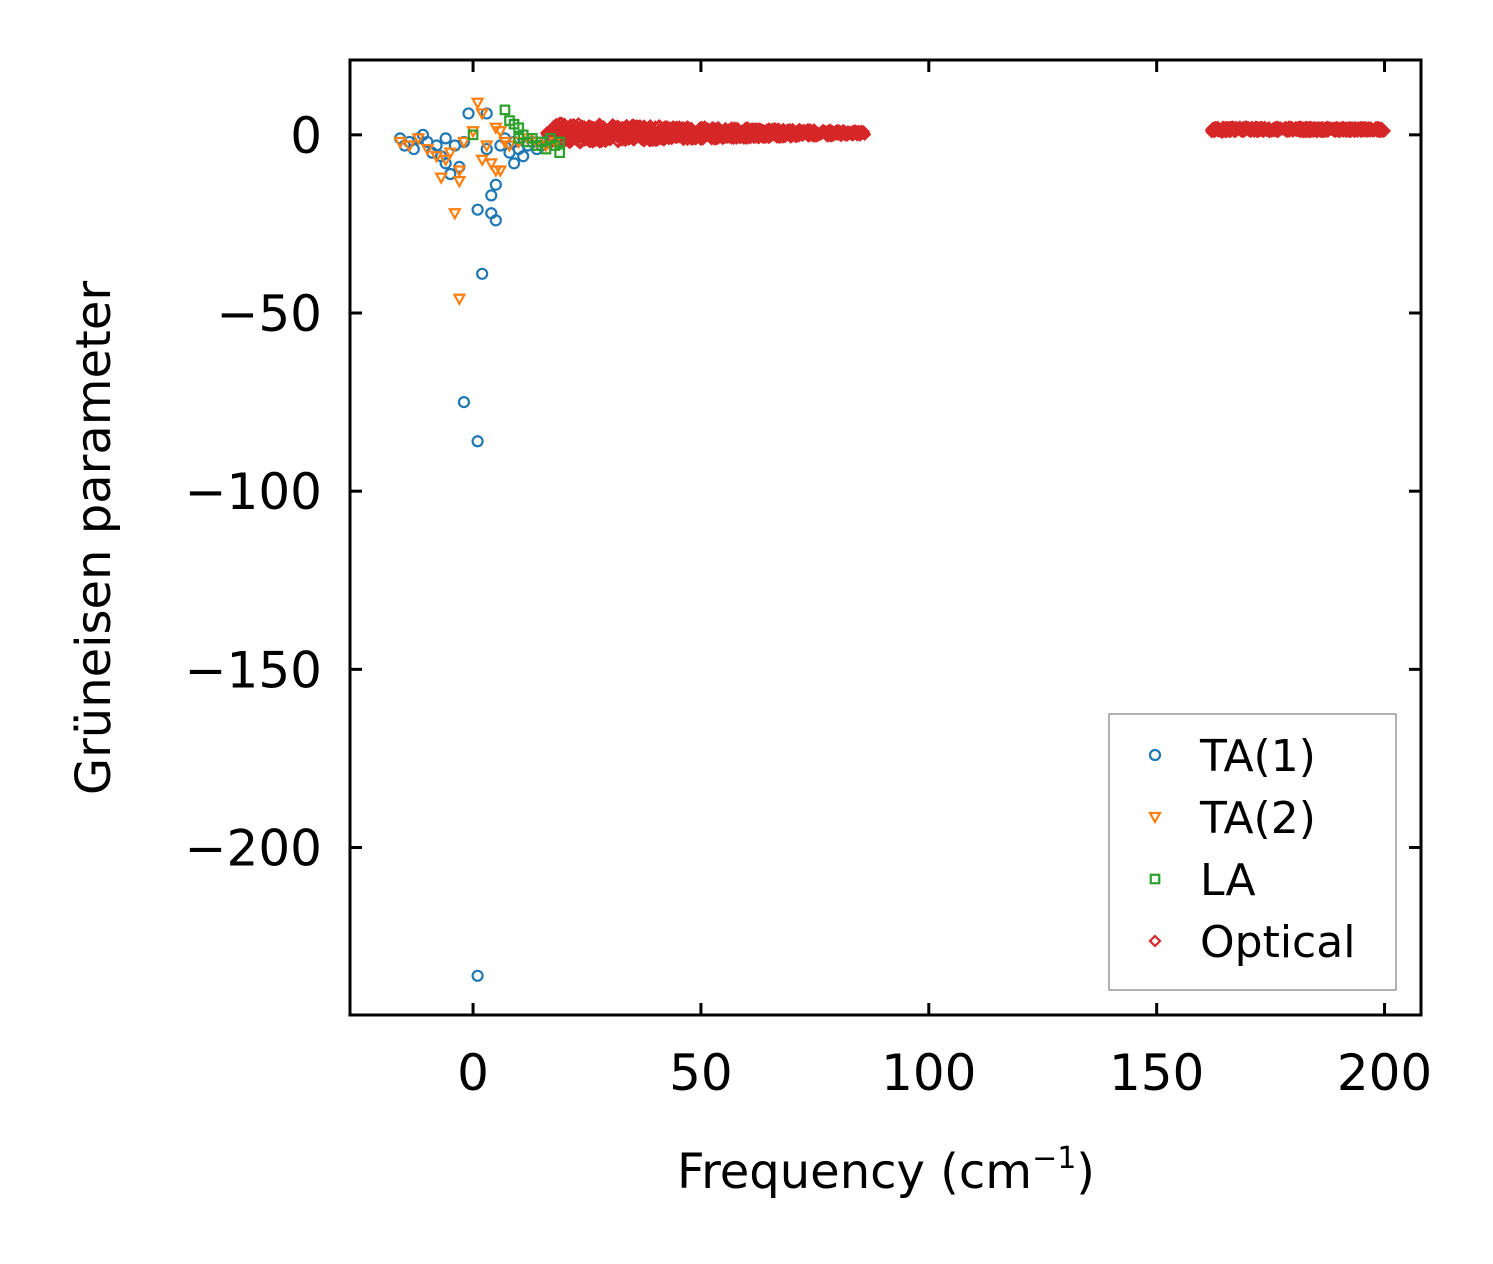 The height and width of the screenshot is (1264, 1493). I want to click on legend-label: LA, so click(1228, 880).